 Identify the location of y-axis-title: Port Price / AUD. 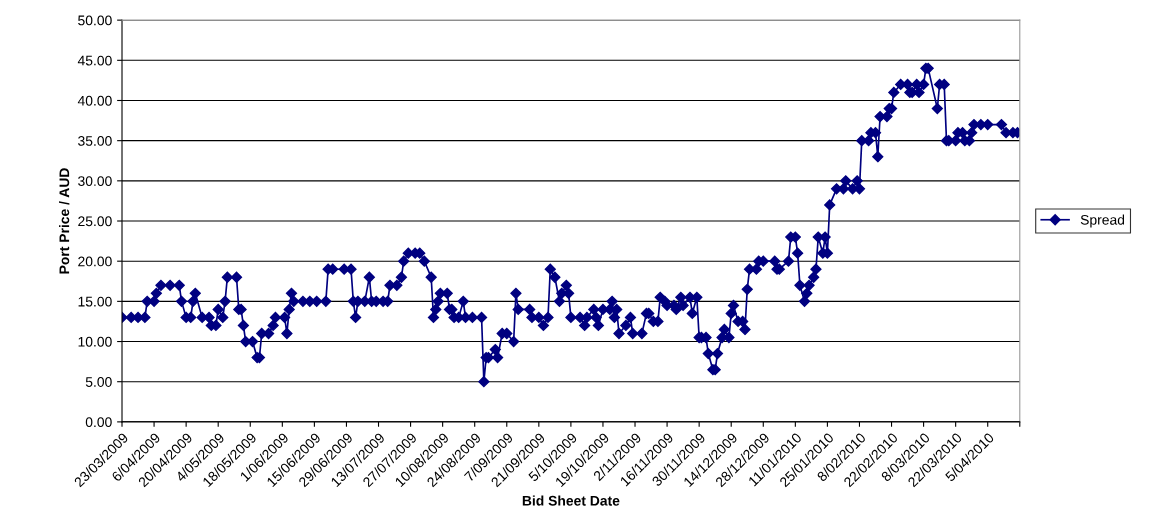
(64, 221).